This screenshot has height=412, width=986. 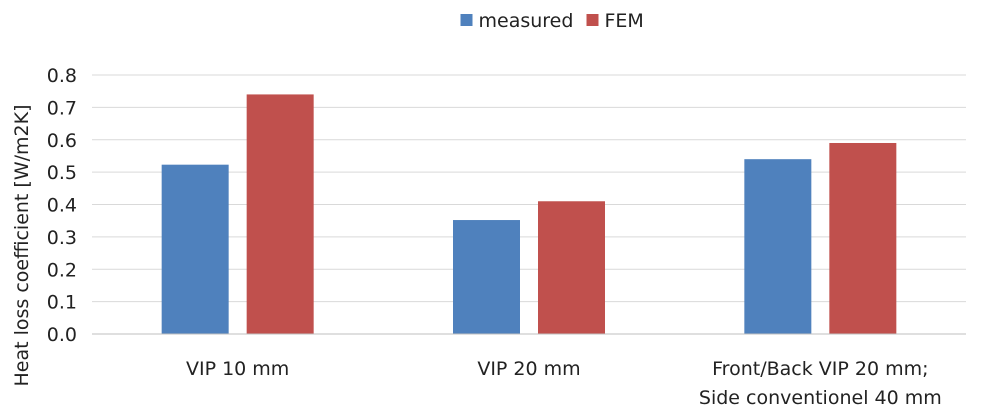 I want to click on y-axis-title: Heat loss coefficient [W/m2K], so click(x=22, y=246).